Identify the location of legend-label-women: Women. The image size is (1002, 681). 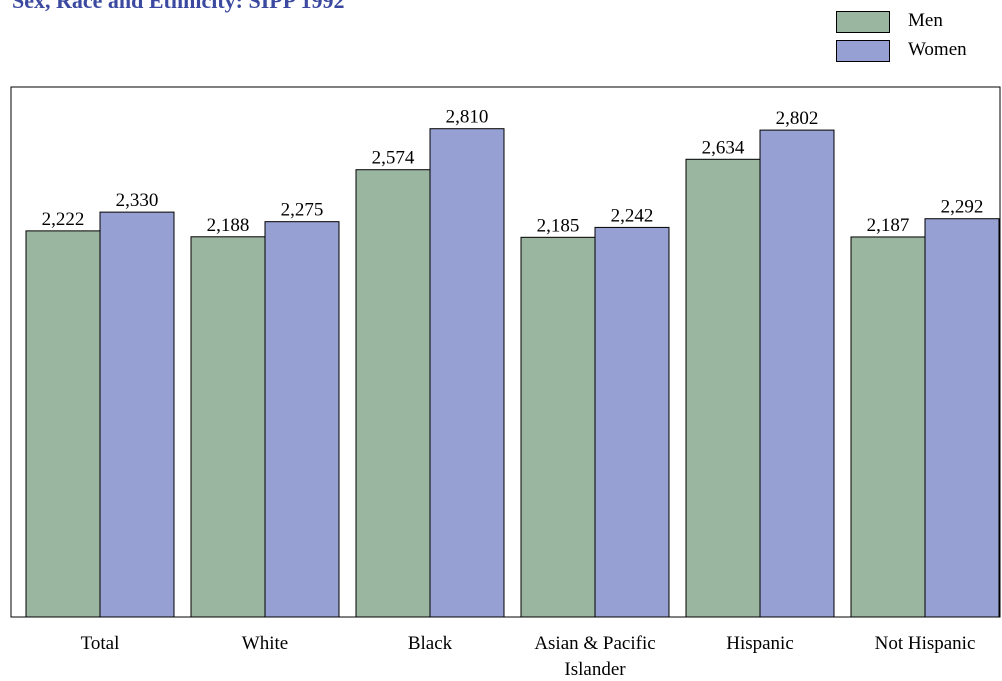
(937, 49).